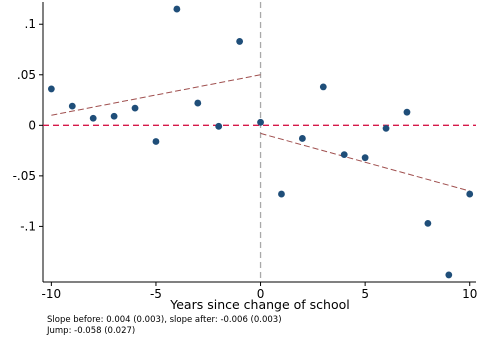 This screenshot has height=343, width=479. I want to click on x-tick-label: -5, so click(156, 294).